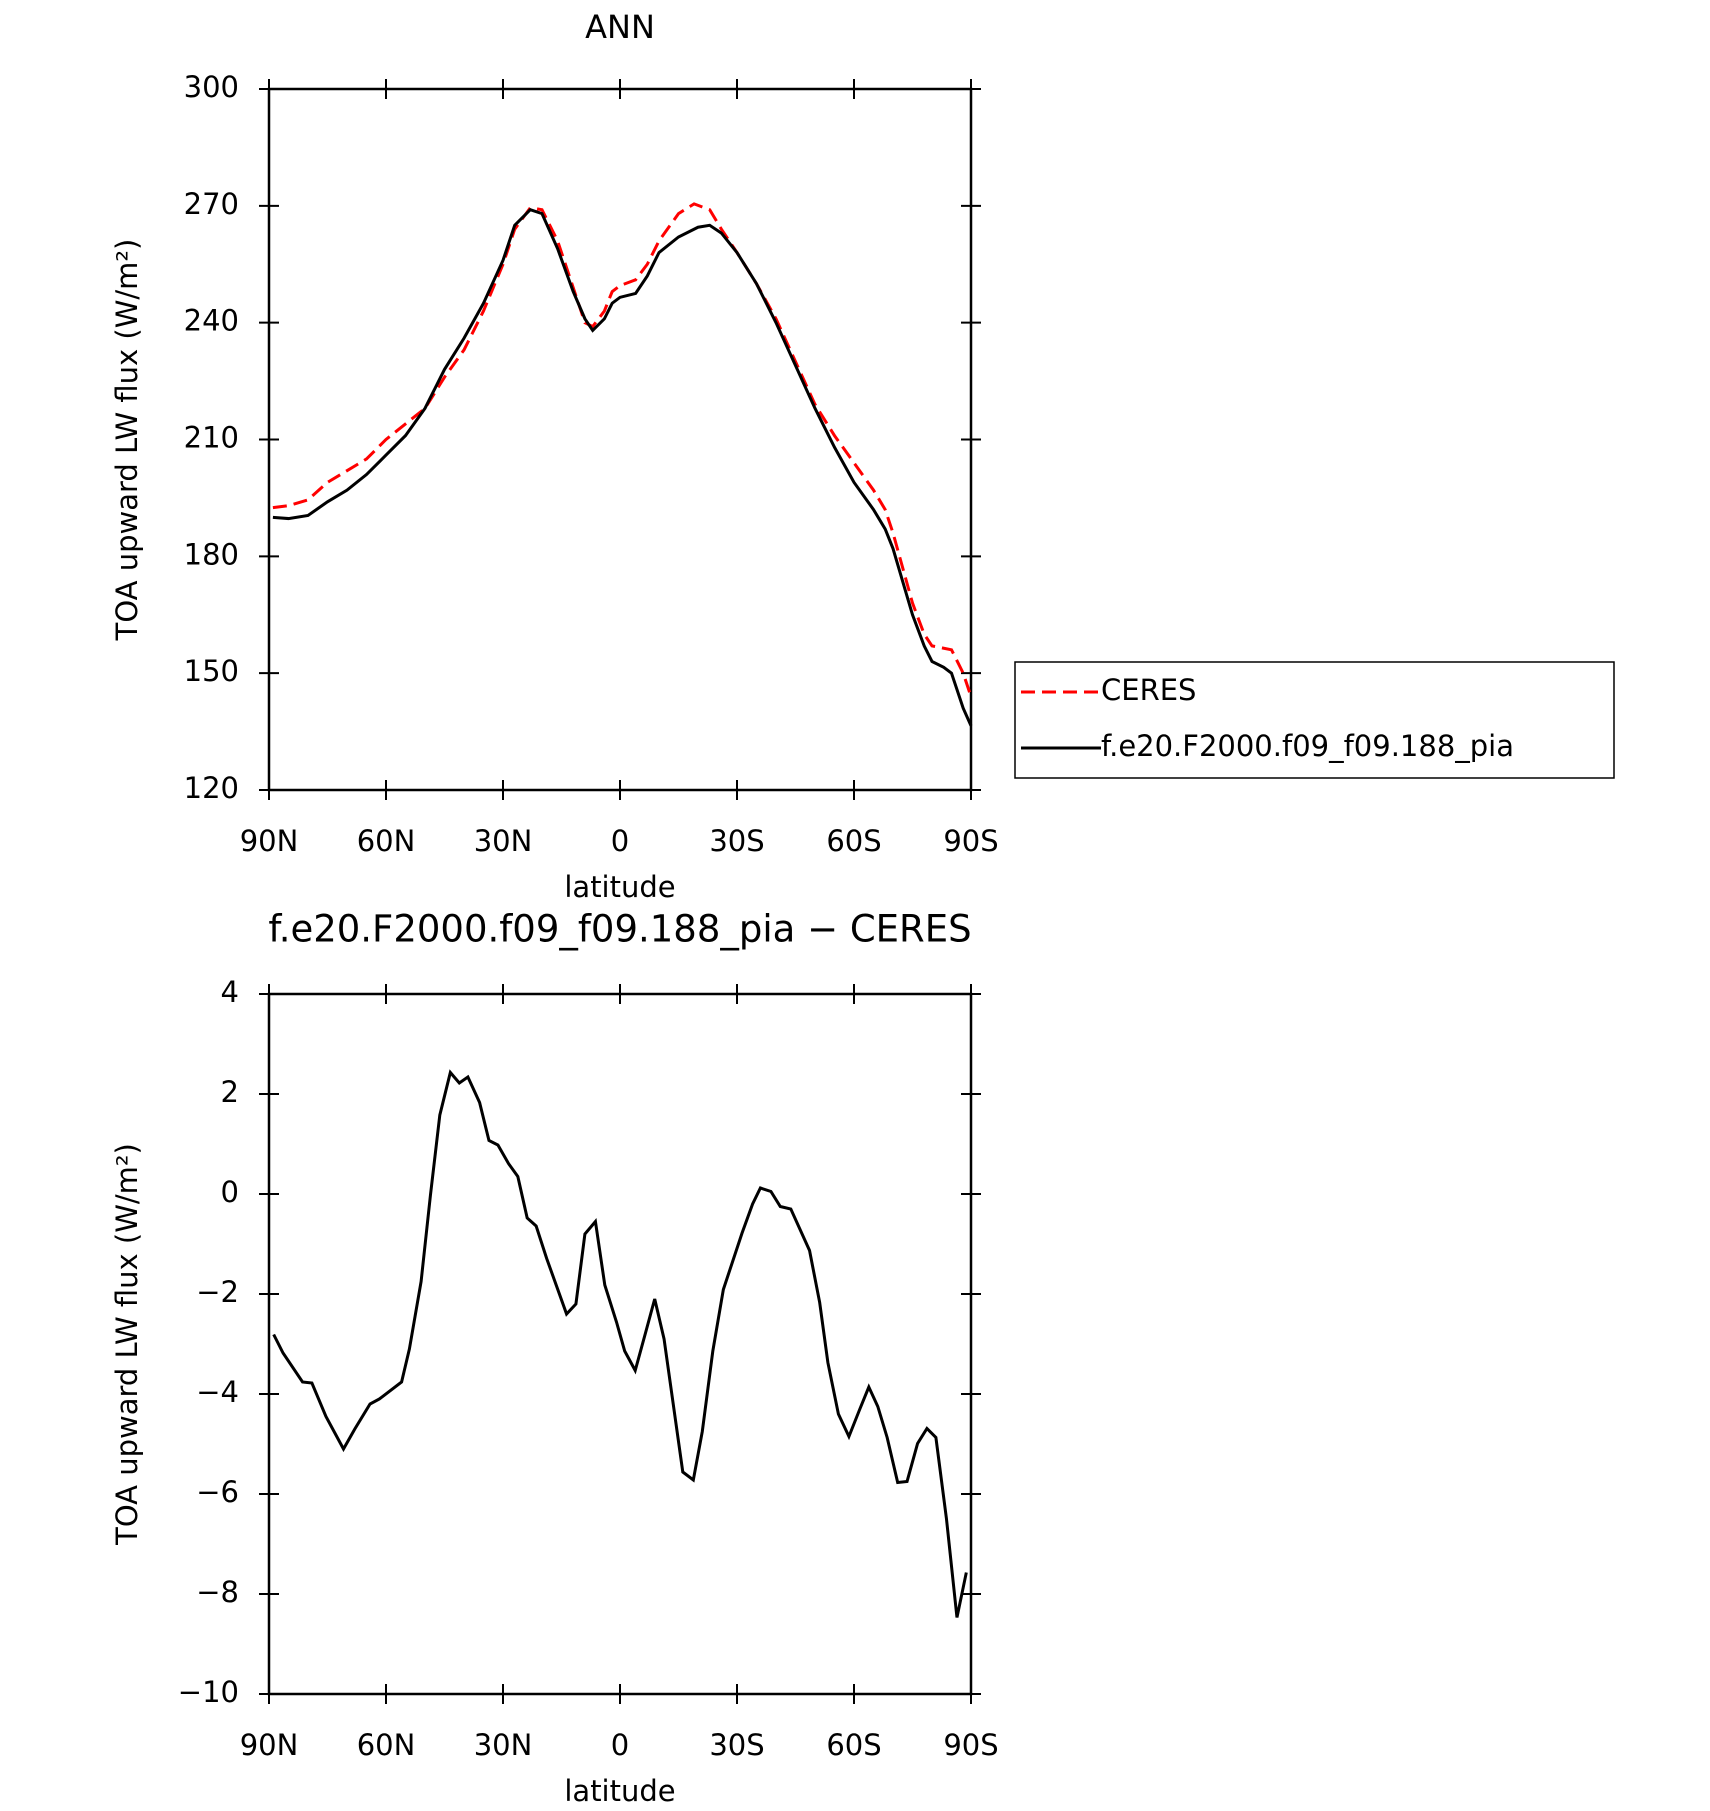  Describe the element at coordinates (1307, 746) in the screenshot. I see `legend-label: f.e20.F2000.f09_f09.188_pia` at that location.